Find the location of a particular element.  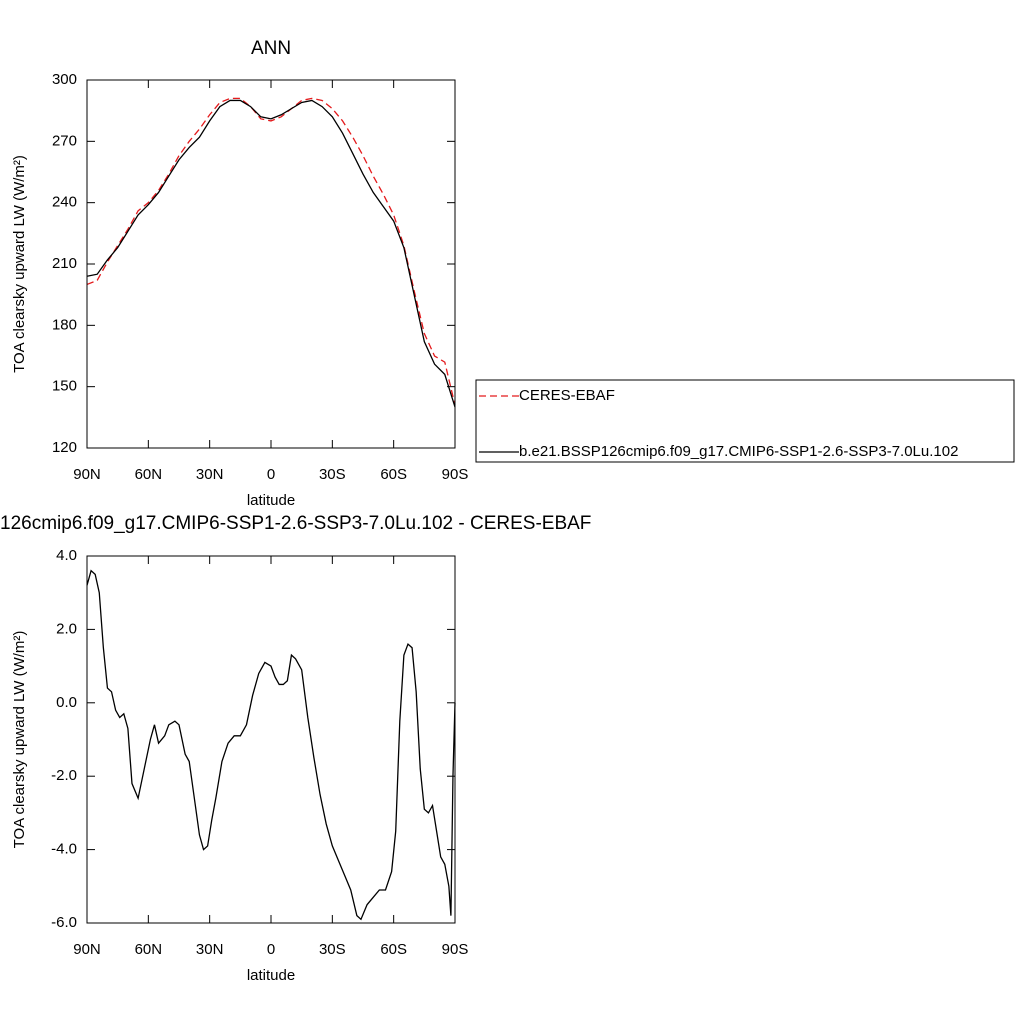

y-tick-label: 210 is located at coordinates (64, 263).